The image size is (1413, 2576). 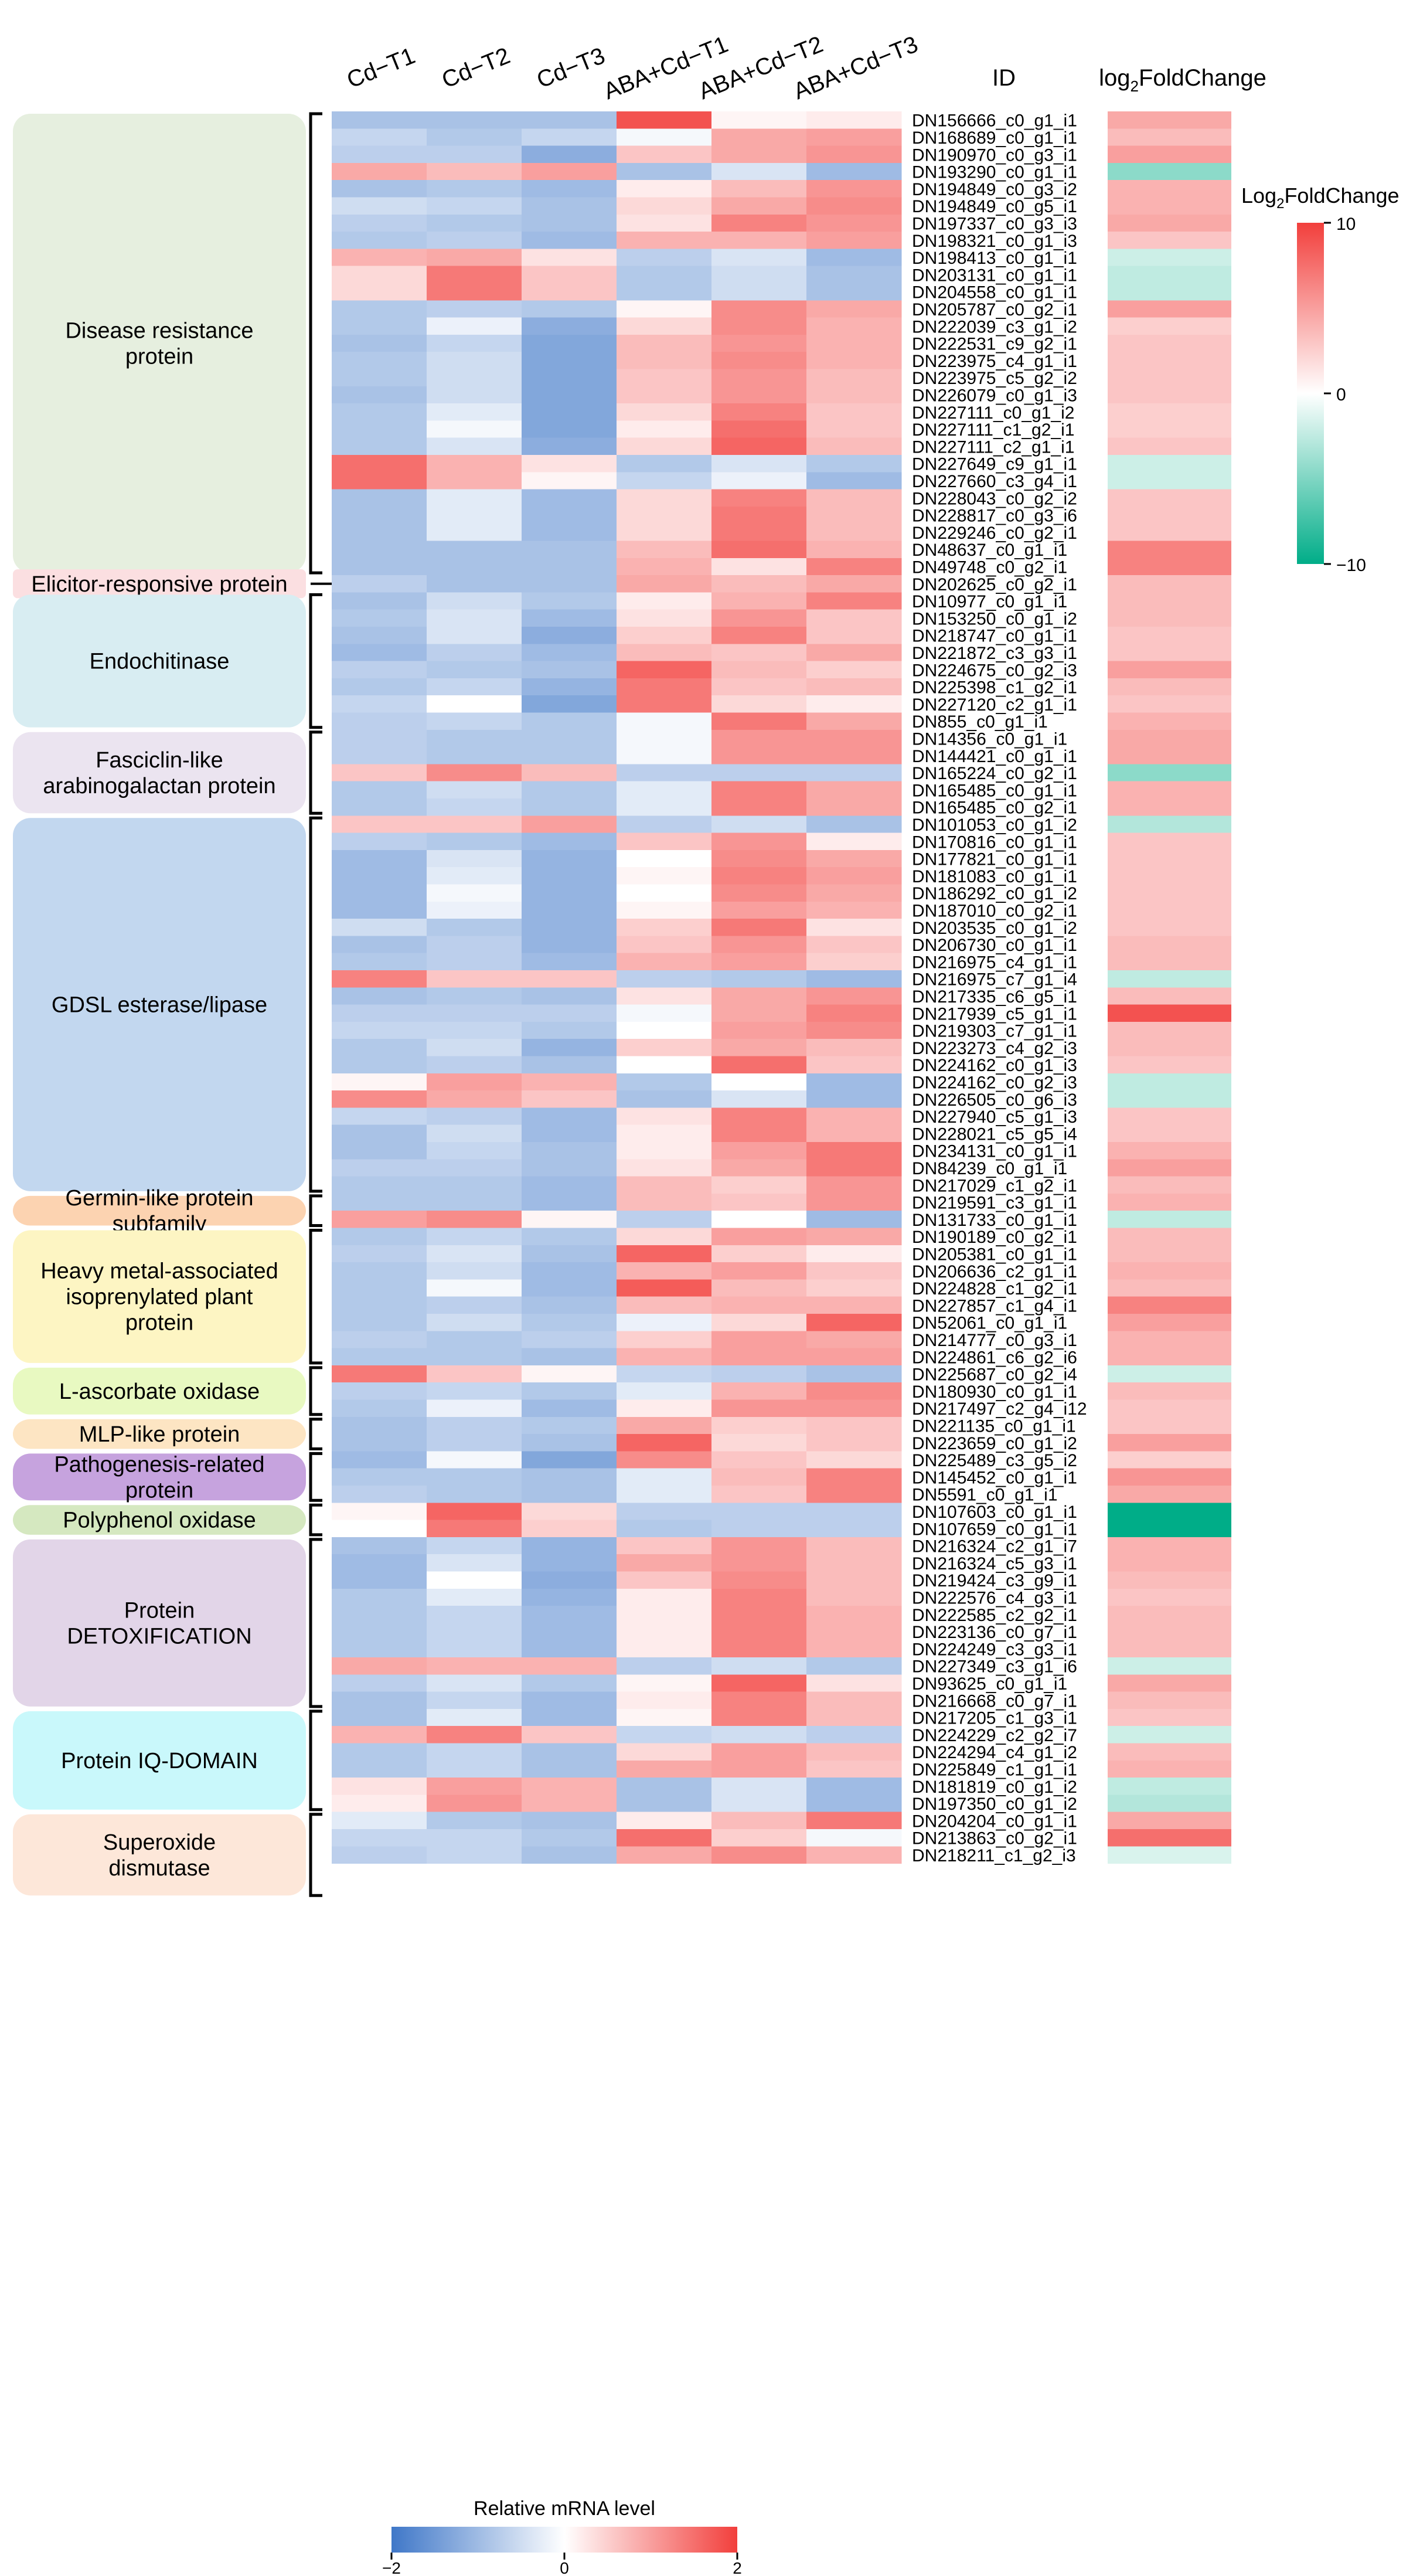 I want to click on gene-id-label: DN170816_c0_g1_i1, so click(x=994, y=842).